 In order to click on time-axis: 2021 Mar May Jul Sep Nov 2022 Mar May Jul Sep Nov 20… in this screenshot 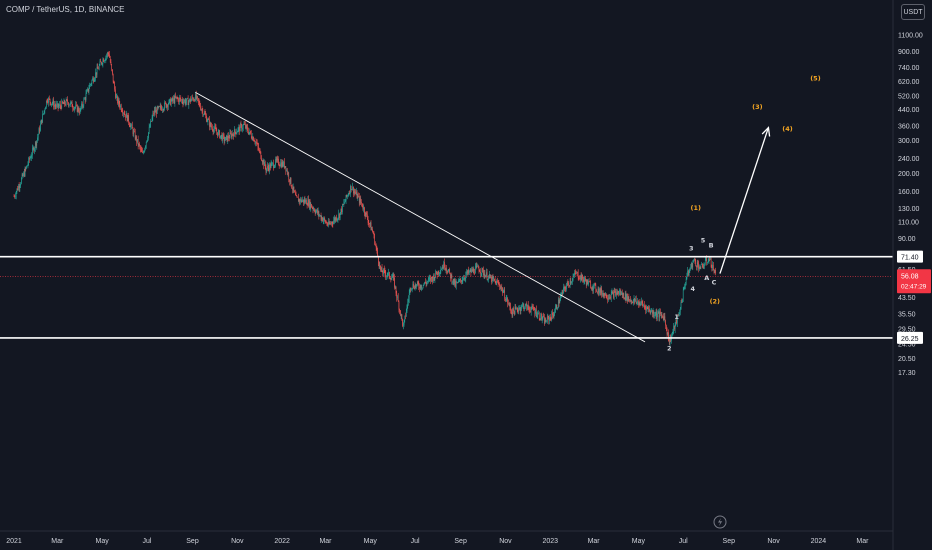, I will do `click(437, 541)`.